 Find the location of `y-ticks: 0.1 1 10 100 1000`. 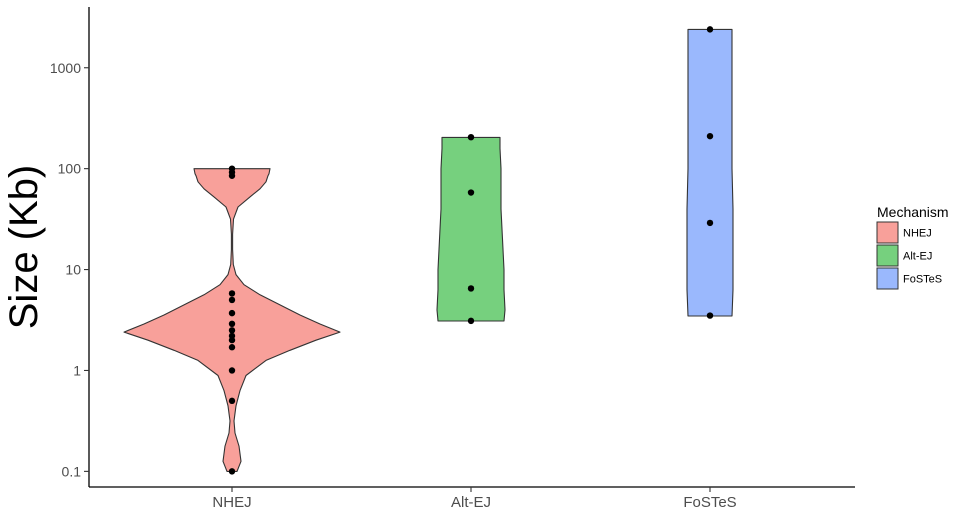

y-ticks: 0.1 1 10 100 1000 is located at coordinates (69, 269).